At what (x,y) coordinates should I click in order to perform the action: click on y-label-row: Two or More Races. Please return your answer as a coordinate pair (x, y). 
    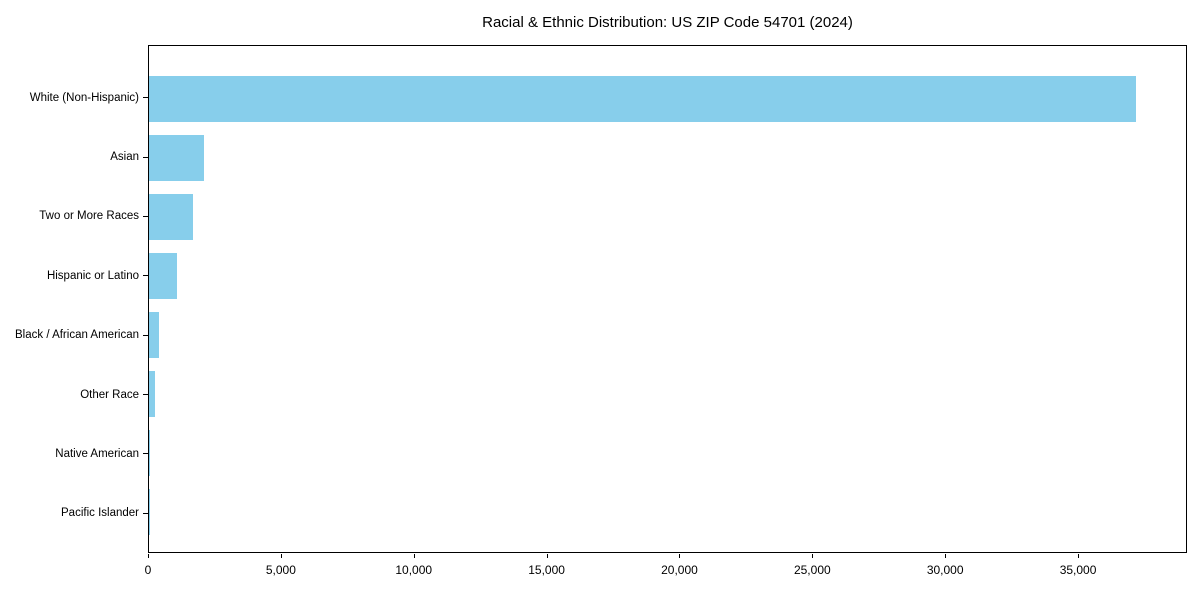
    Looking at the image, I should click on (74, 216).